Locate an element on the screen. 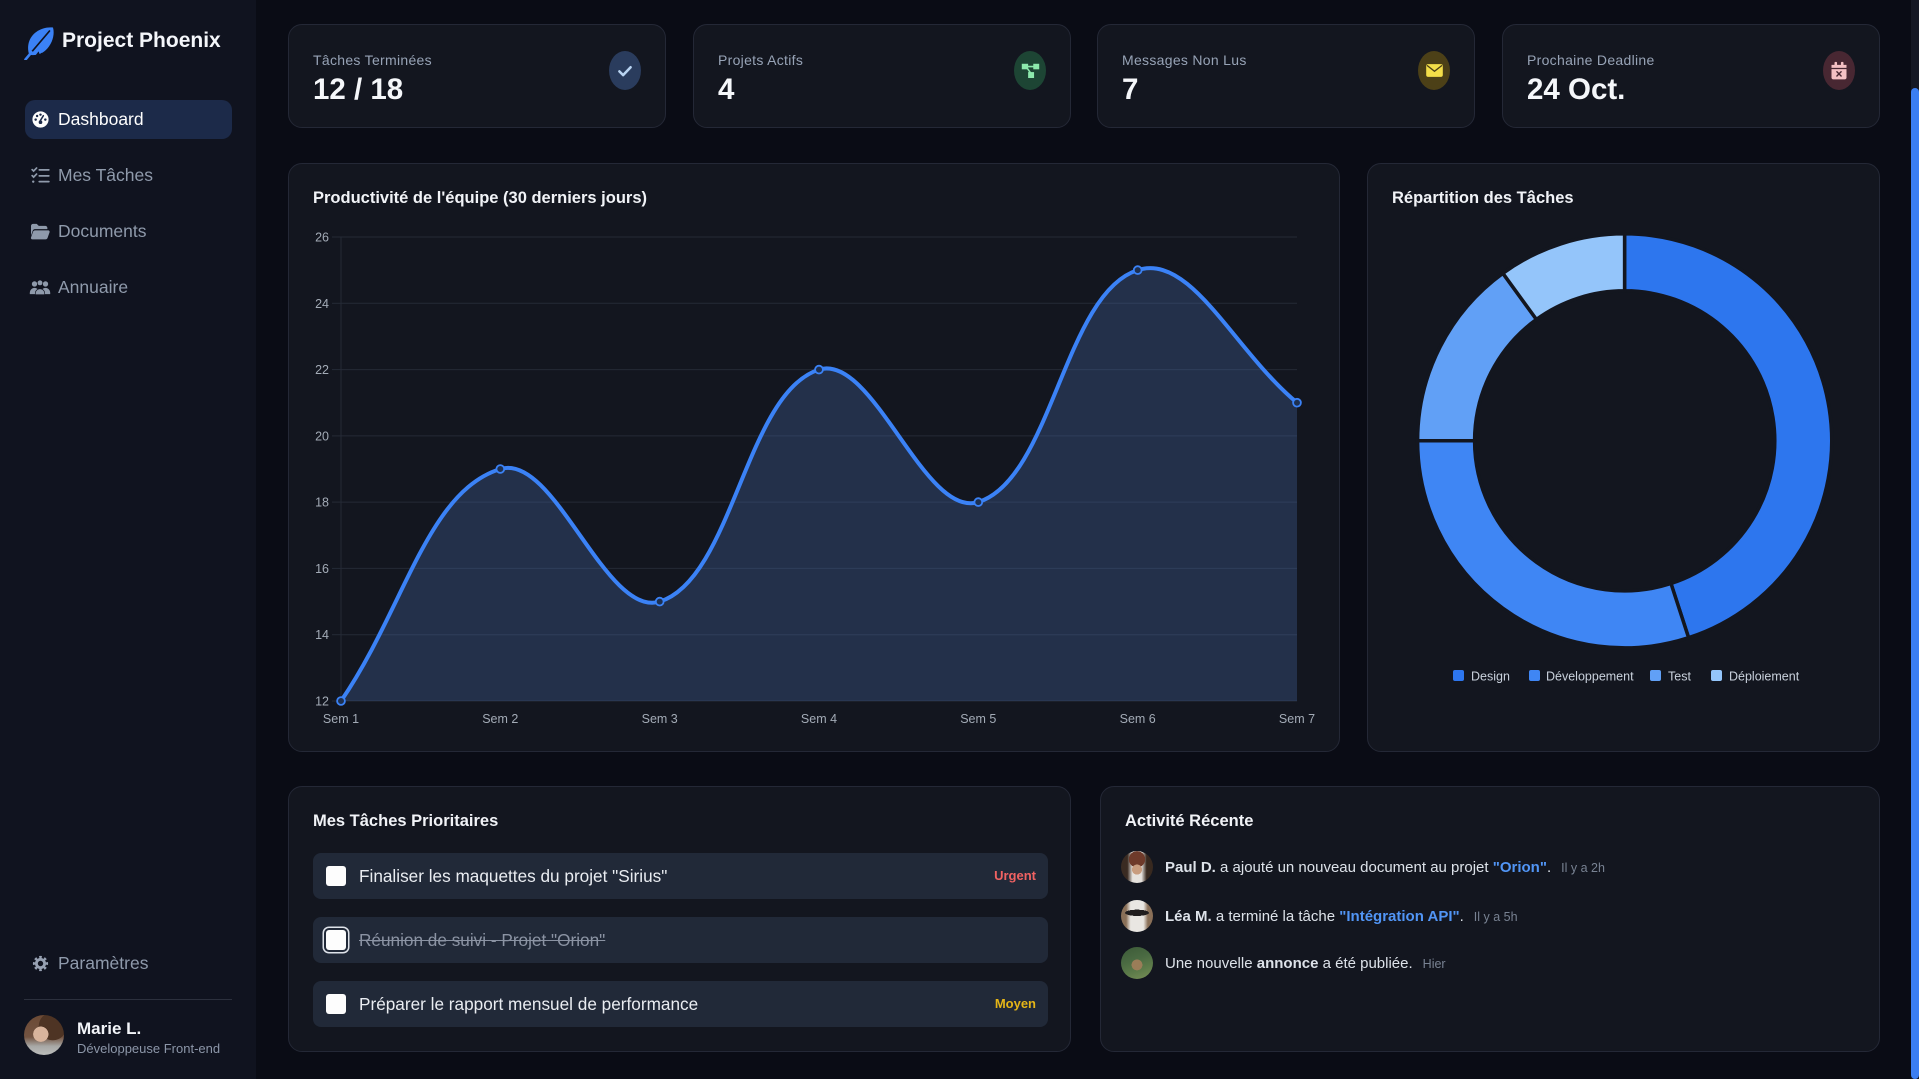 The image size is (1919, 1079). svg-text: Design is located at coordinates (1490, 677).